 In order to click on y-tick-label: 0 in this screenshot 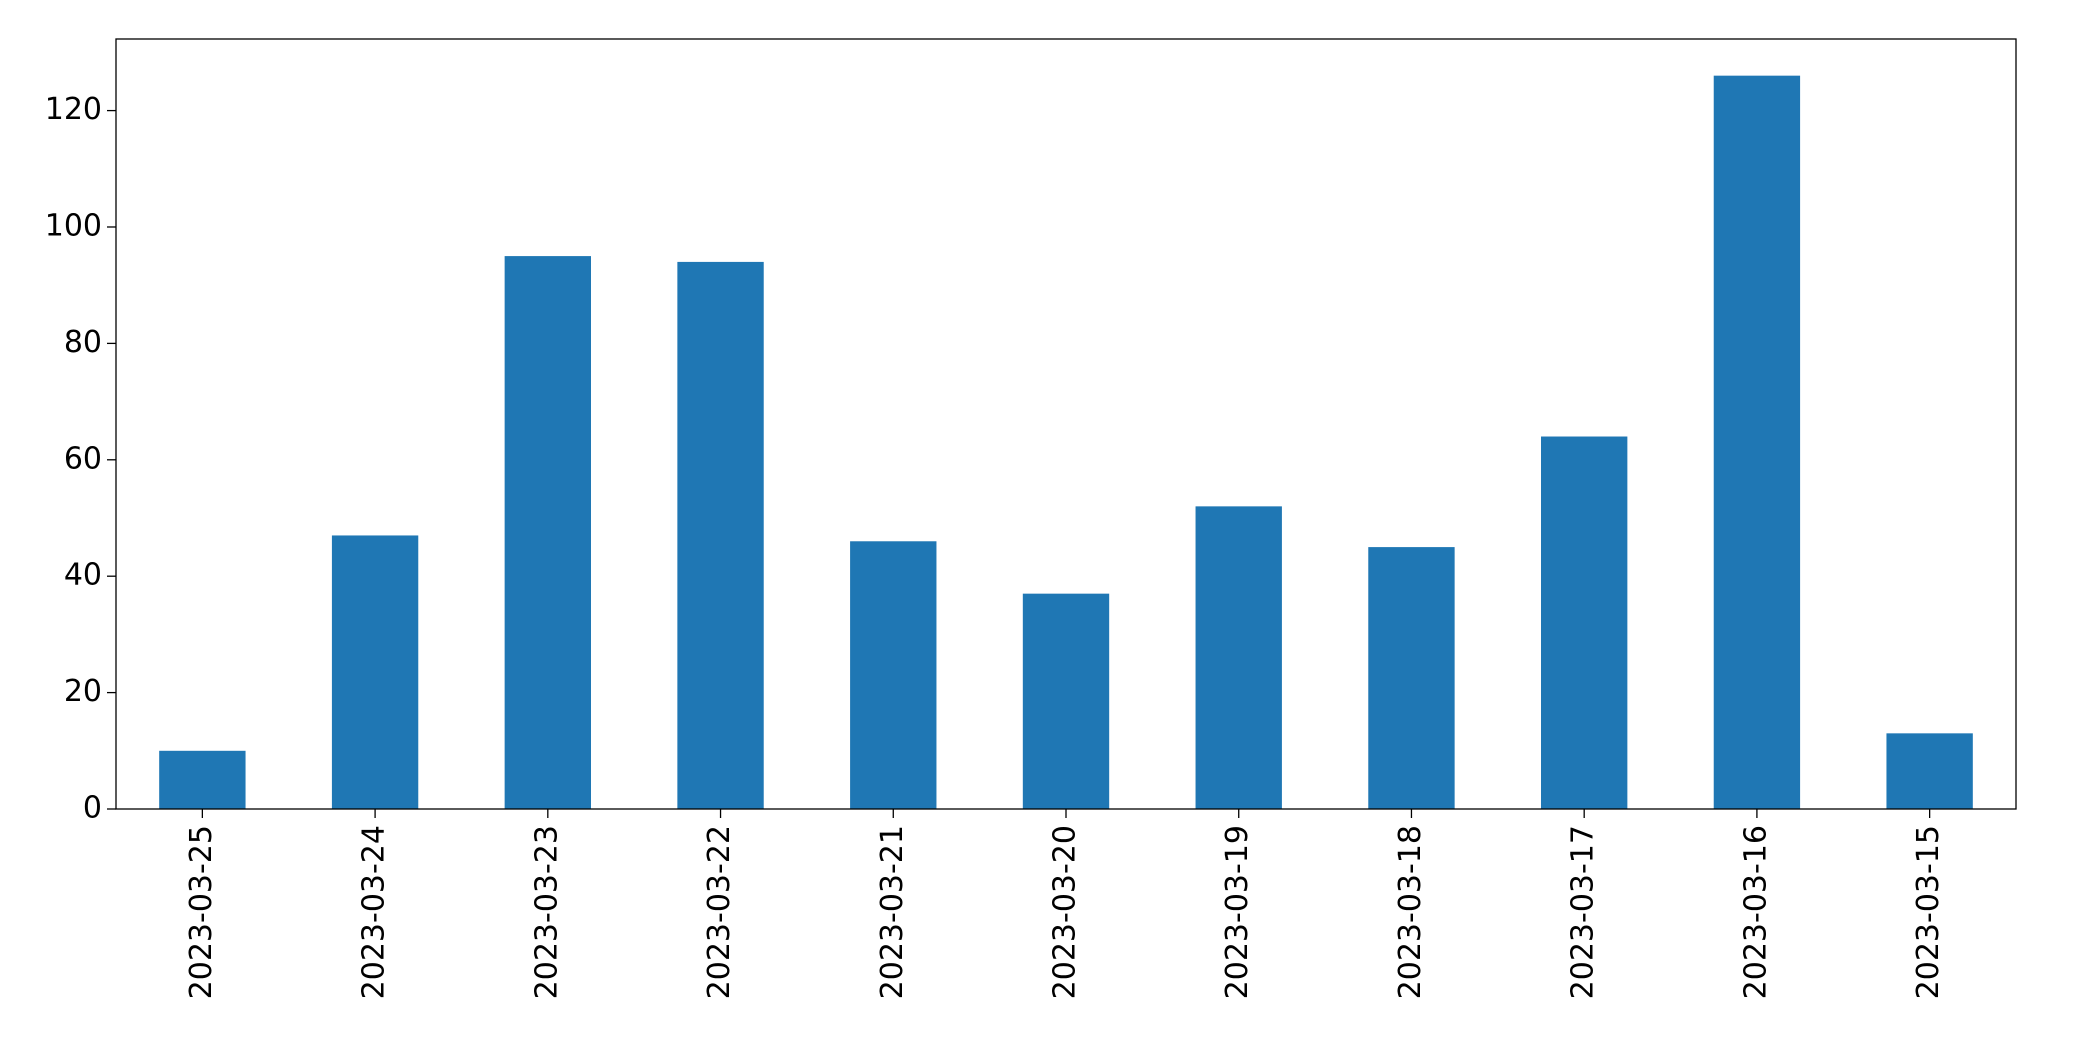, I will do `click(92, 808)`.